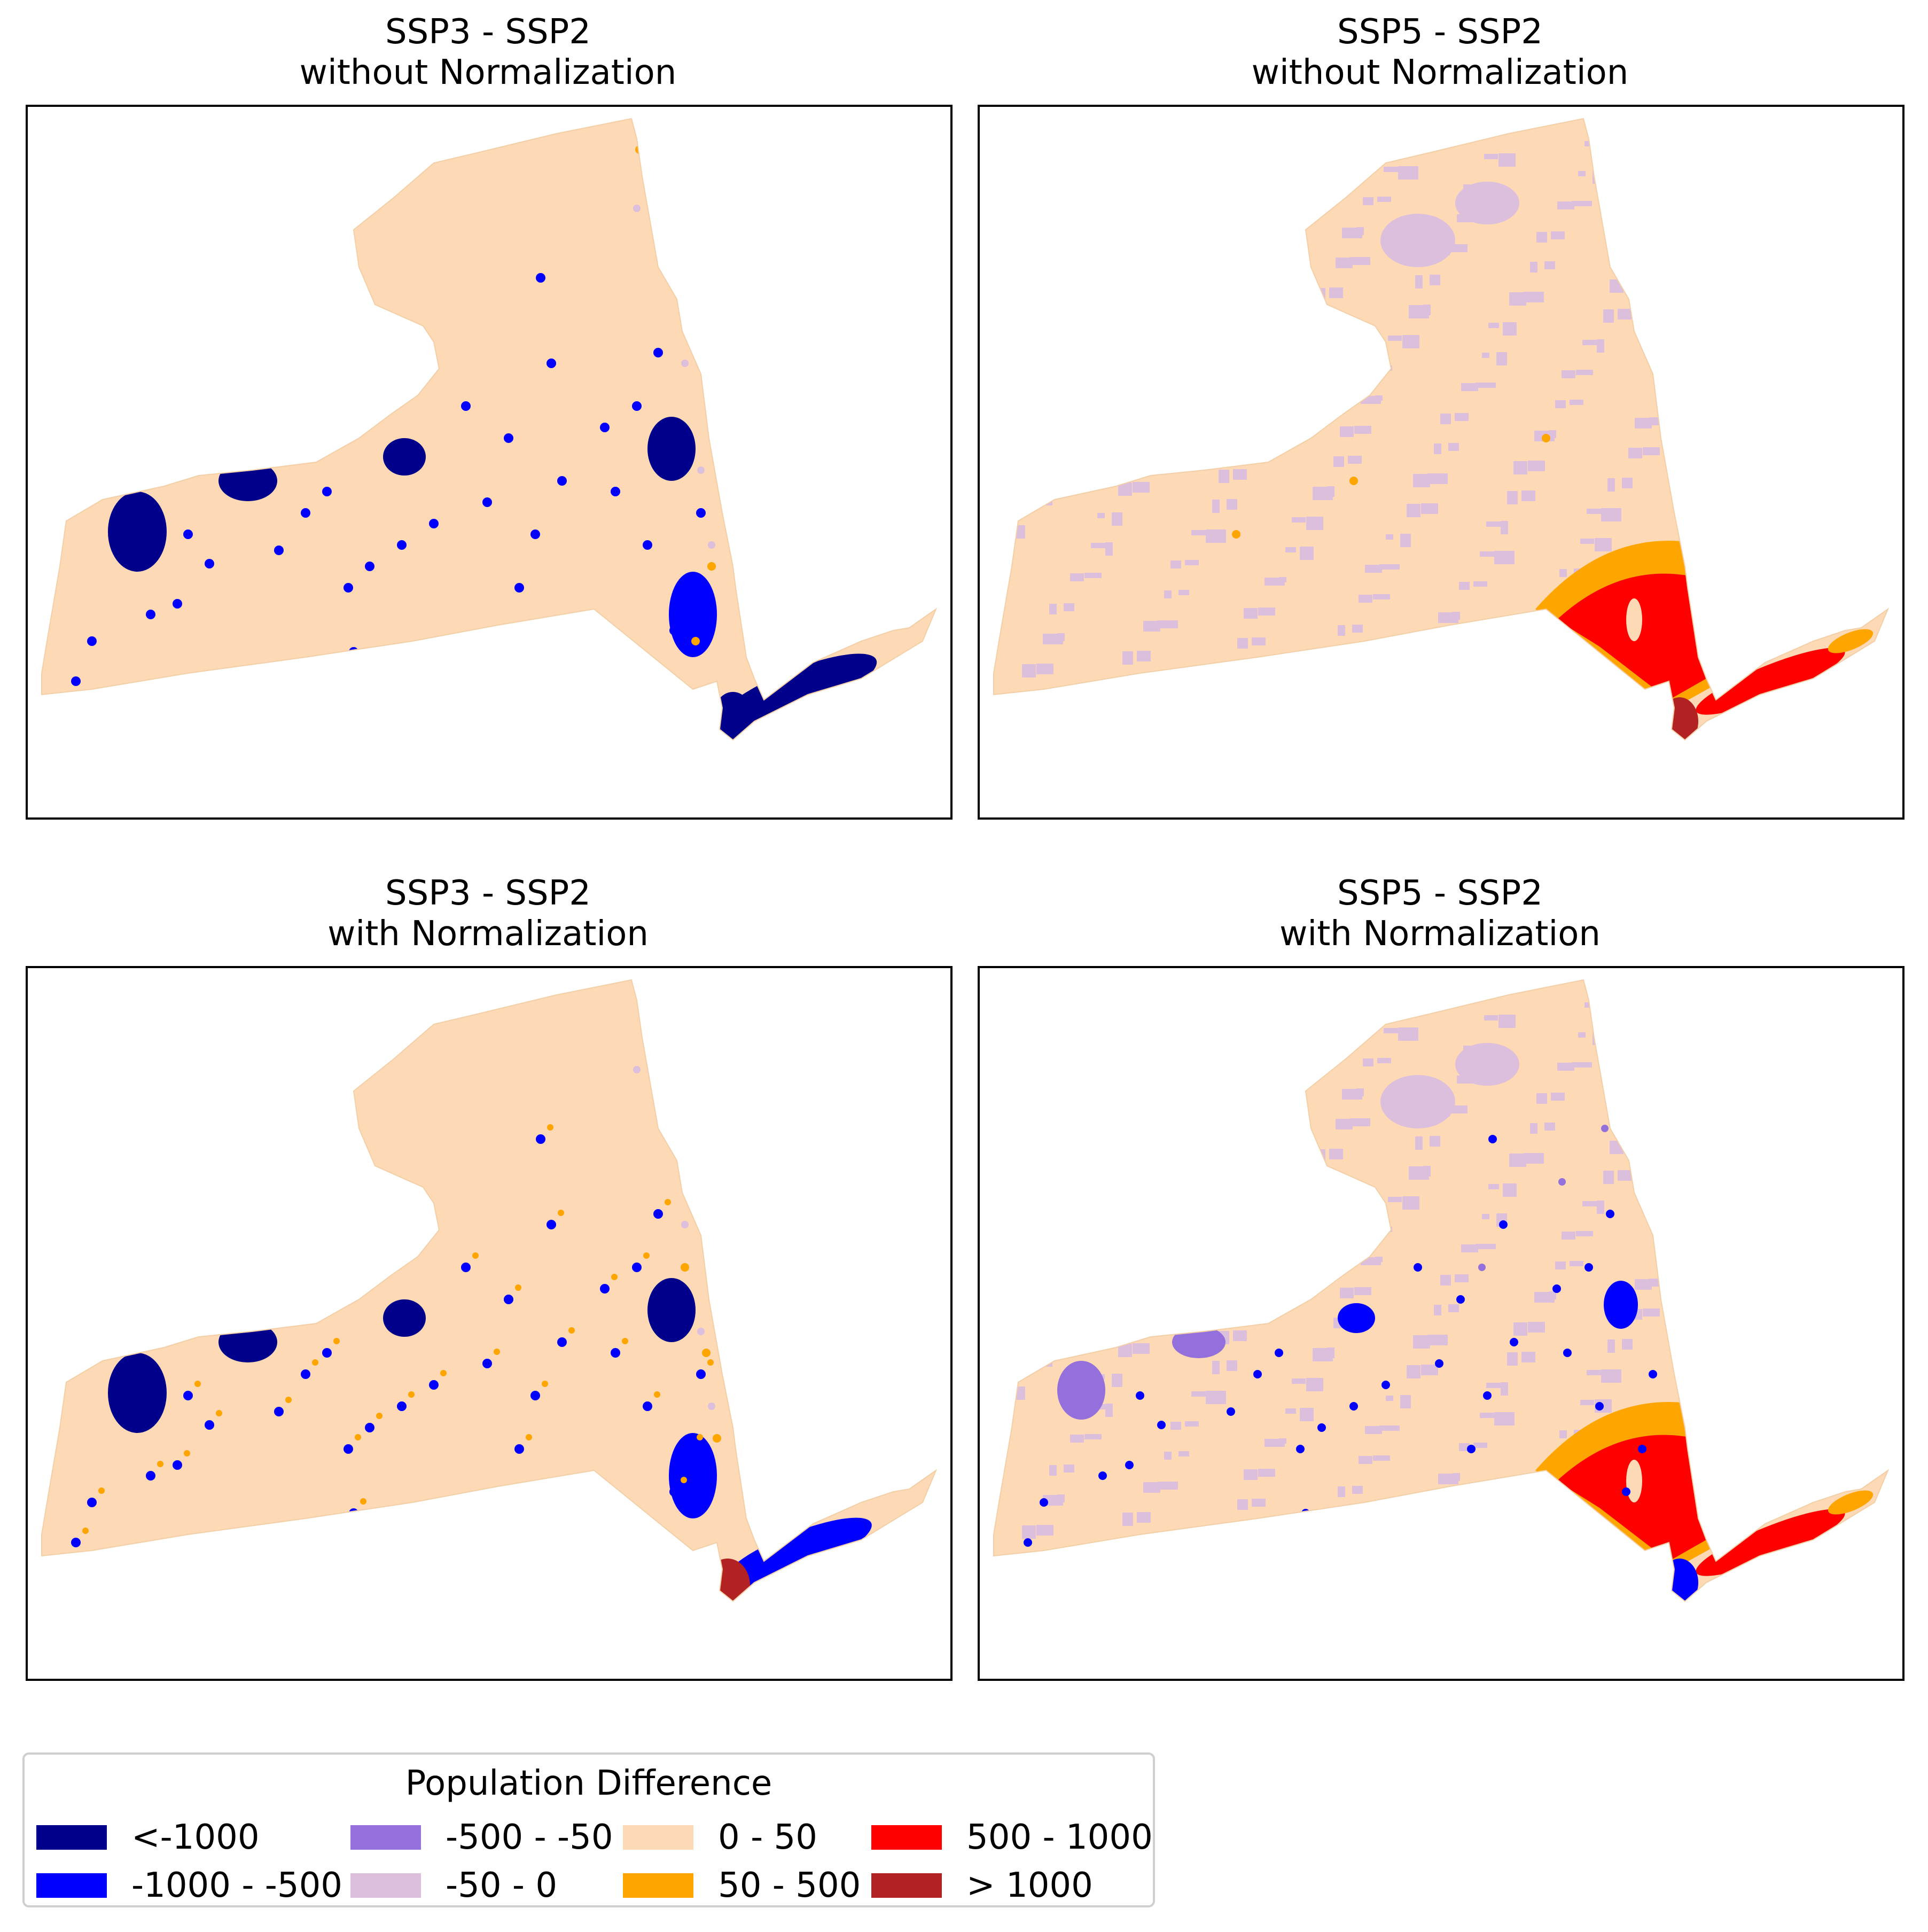 The width and height of the screenshot is (1928, 1932). Describe the element at coordinates (1441, 1290) in the screenshot. I see `state-outline` at that location.